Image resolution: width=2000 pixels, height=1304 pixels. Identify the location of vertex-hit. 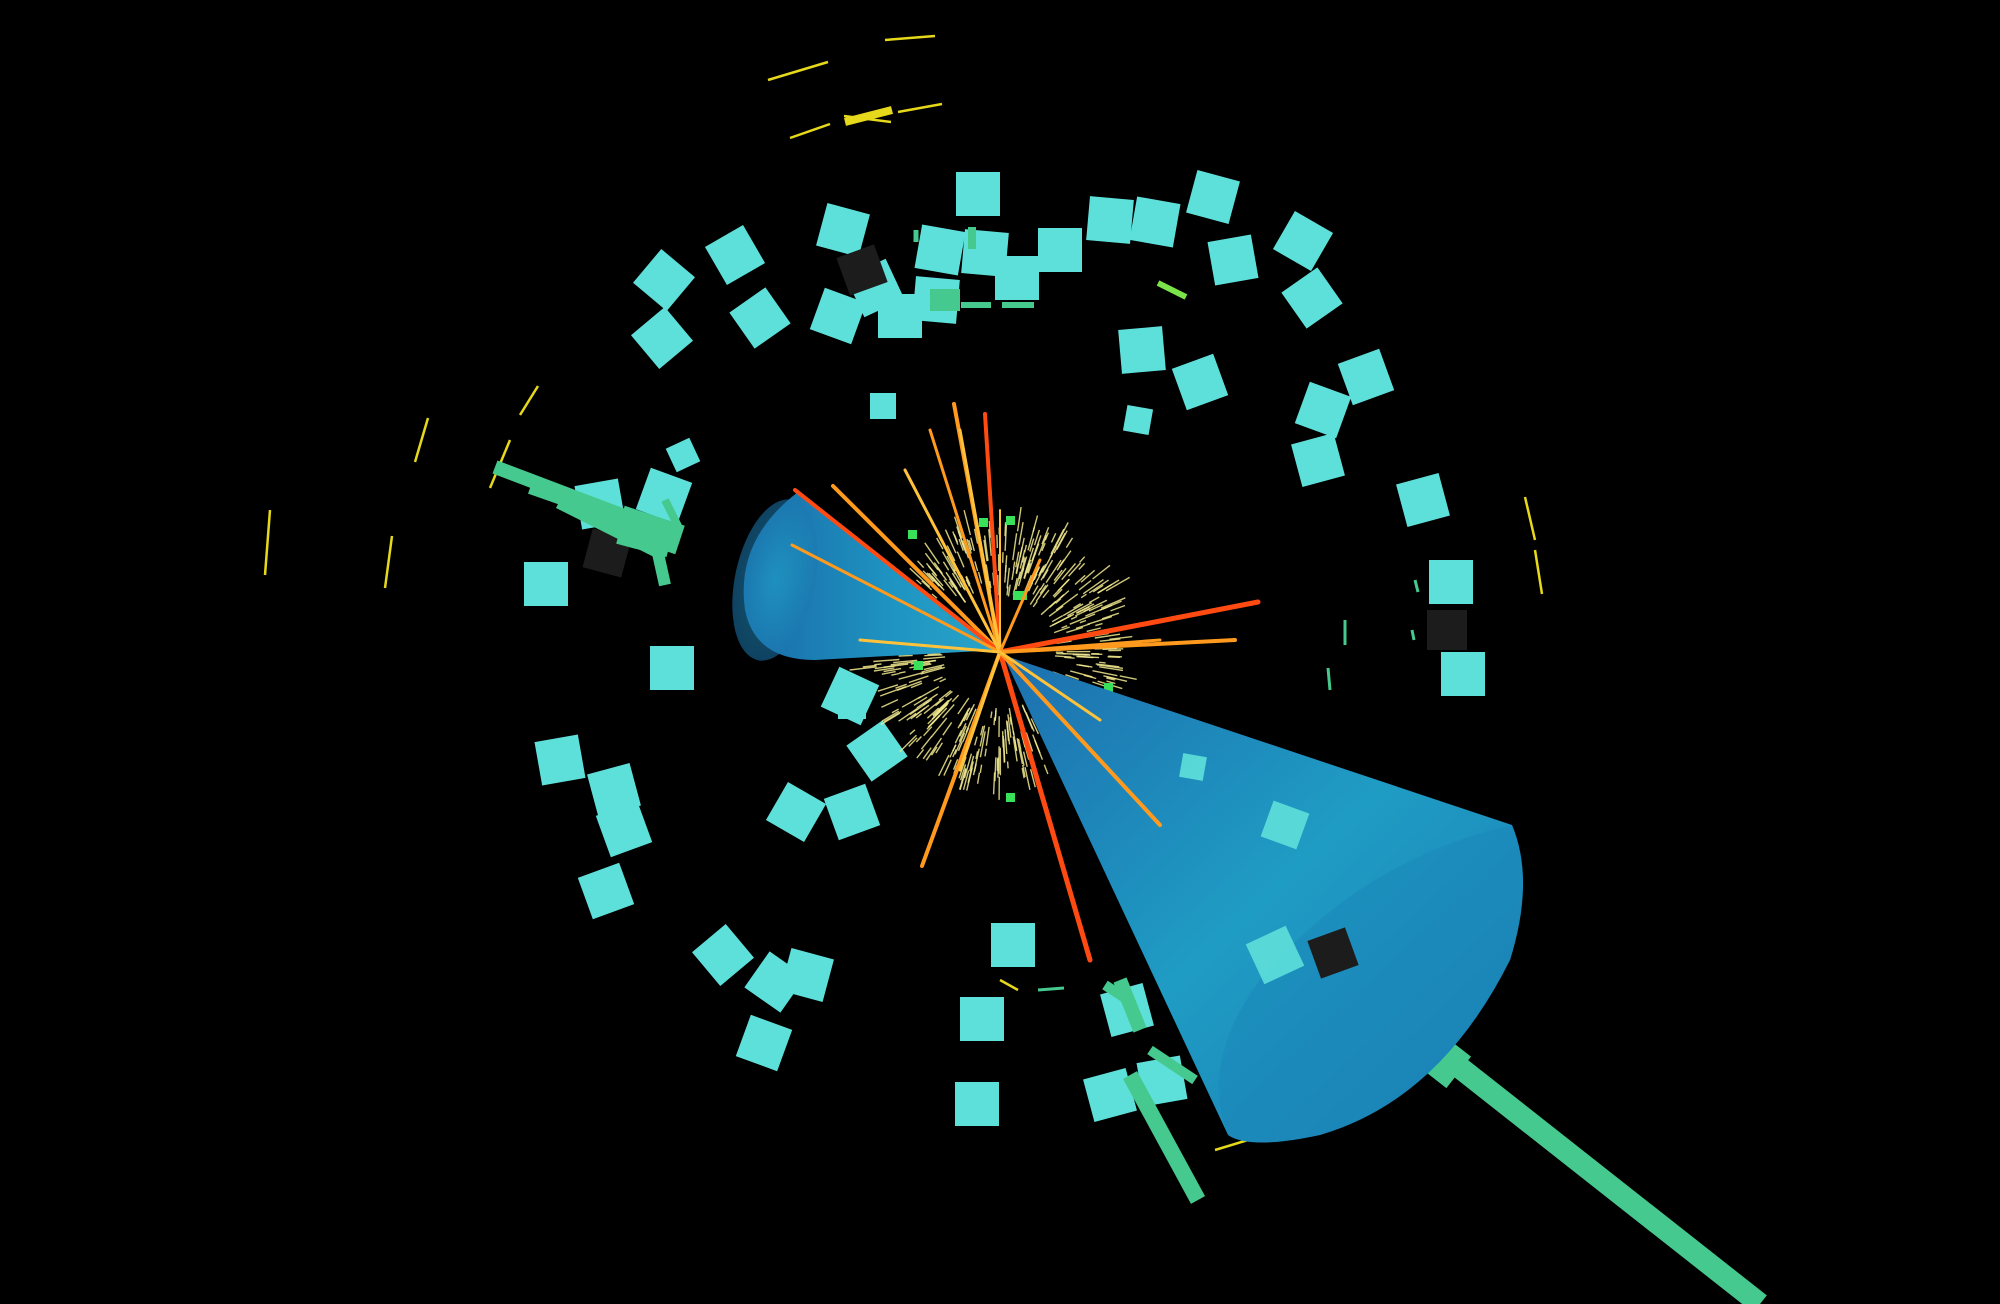
(1010, 520).